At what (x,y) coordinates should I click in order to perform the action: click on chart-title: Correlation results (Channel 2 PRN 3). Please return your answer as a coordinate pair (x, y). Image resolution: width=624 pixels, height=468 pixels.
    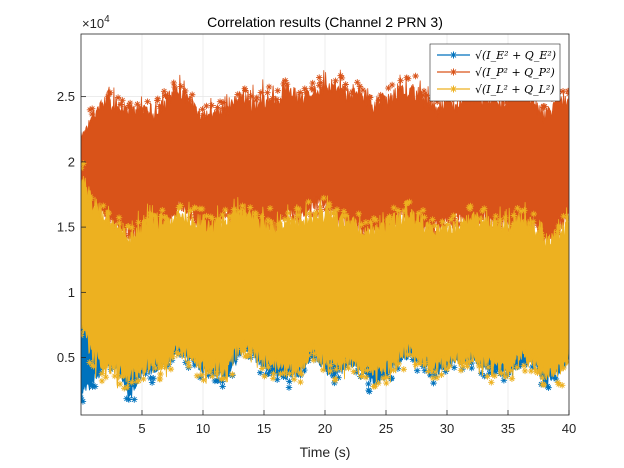
    Looking at the image, I should click on (325, 22).